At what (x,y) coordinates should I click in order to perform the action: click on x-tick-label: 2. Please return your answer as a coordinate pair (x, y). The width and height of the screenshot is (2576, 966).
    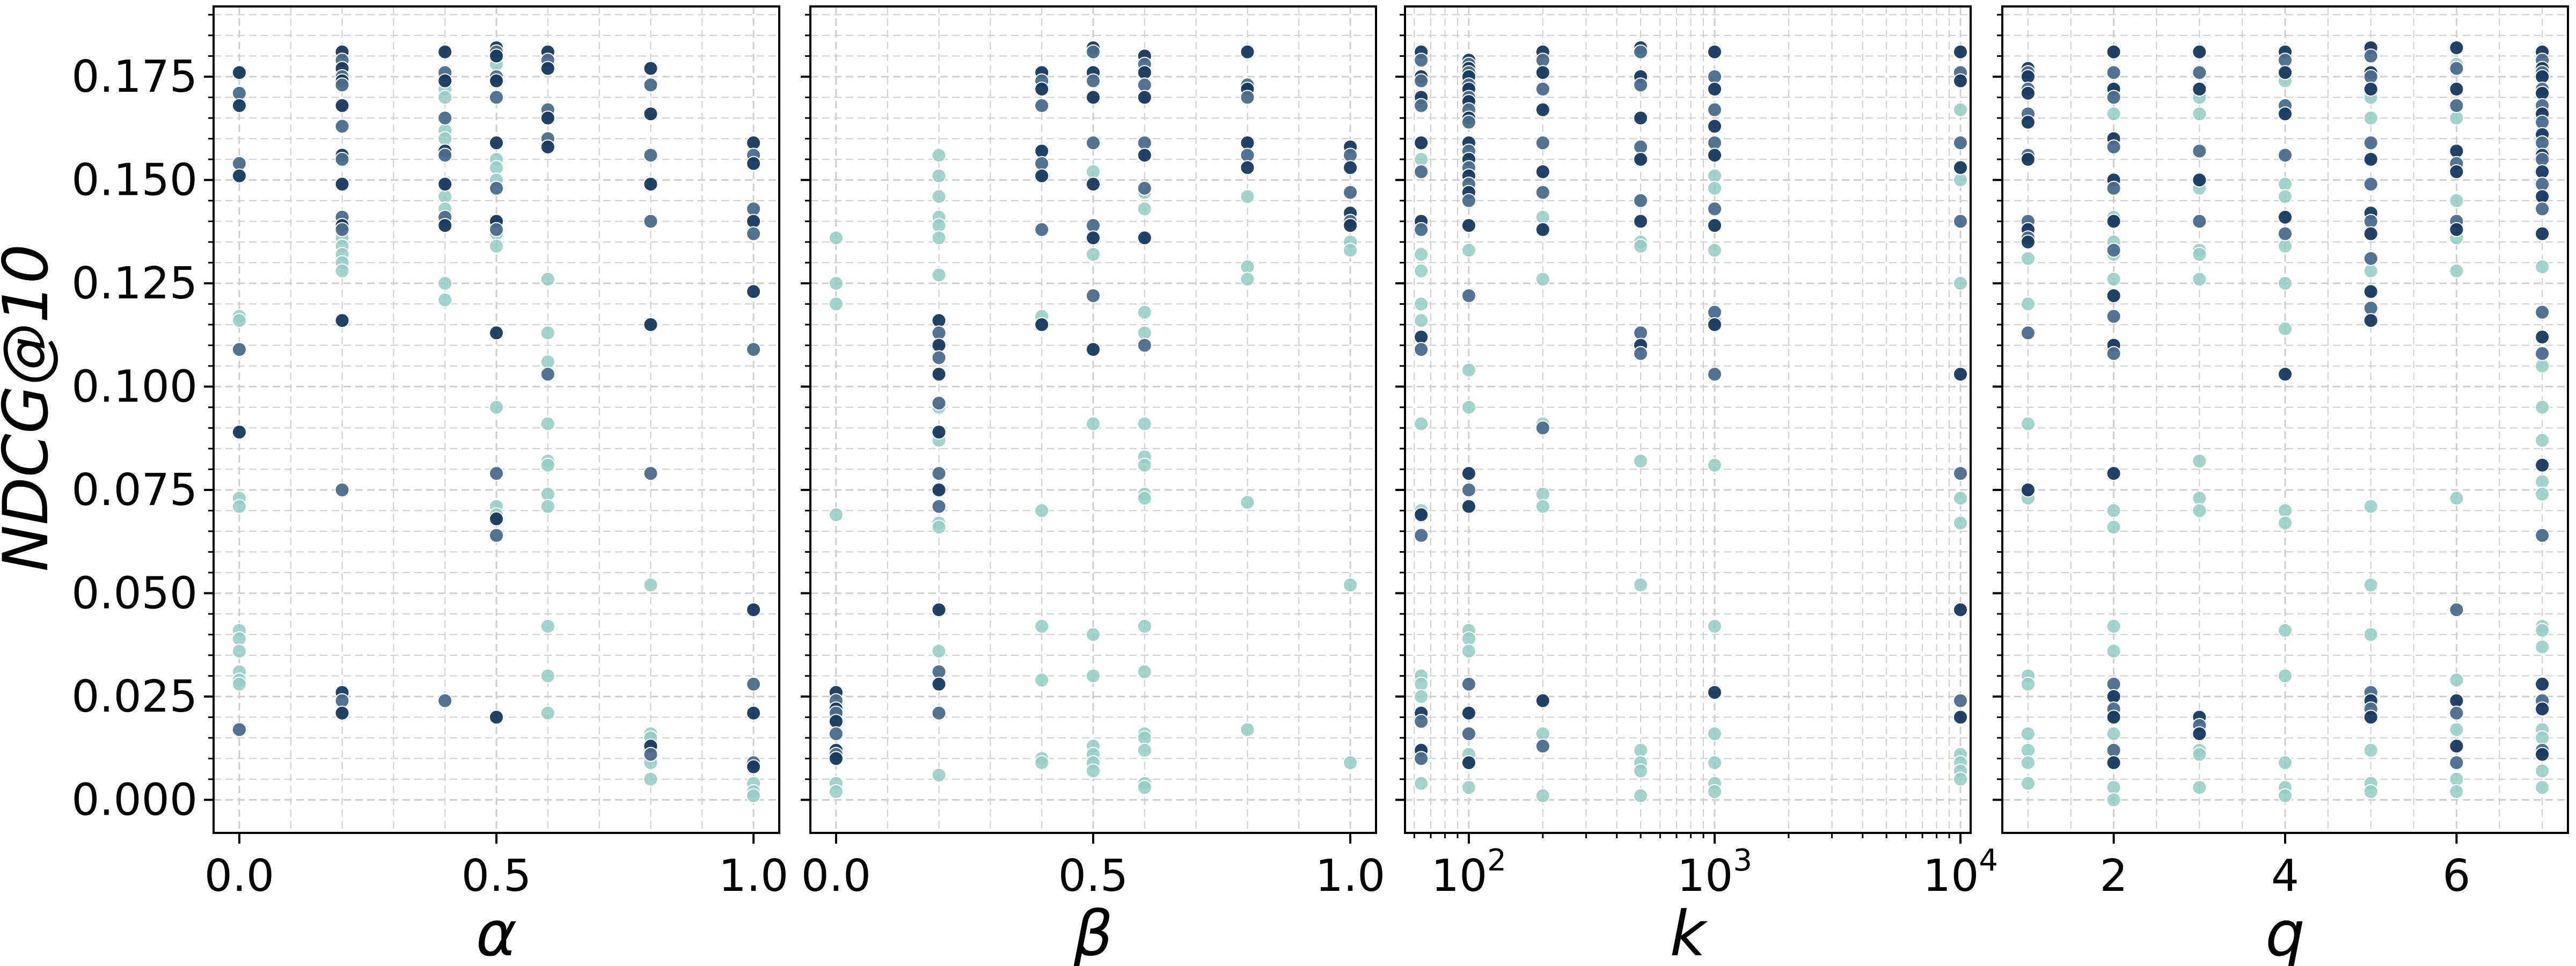
    Looking at the image, I should click on (2114, 876).